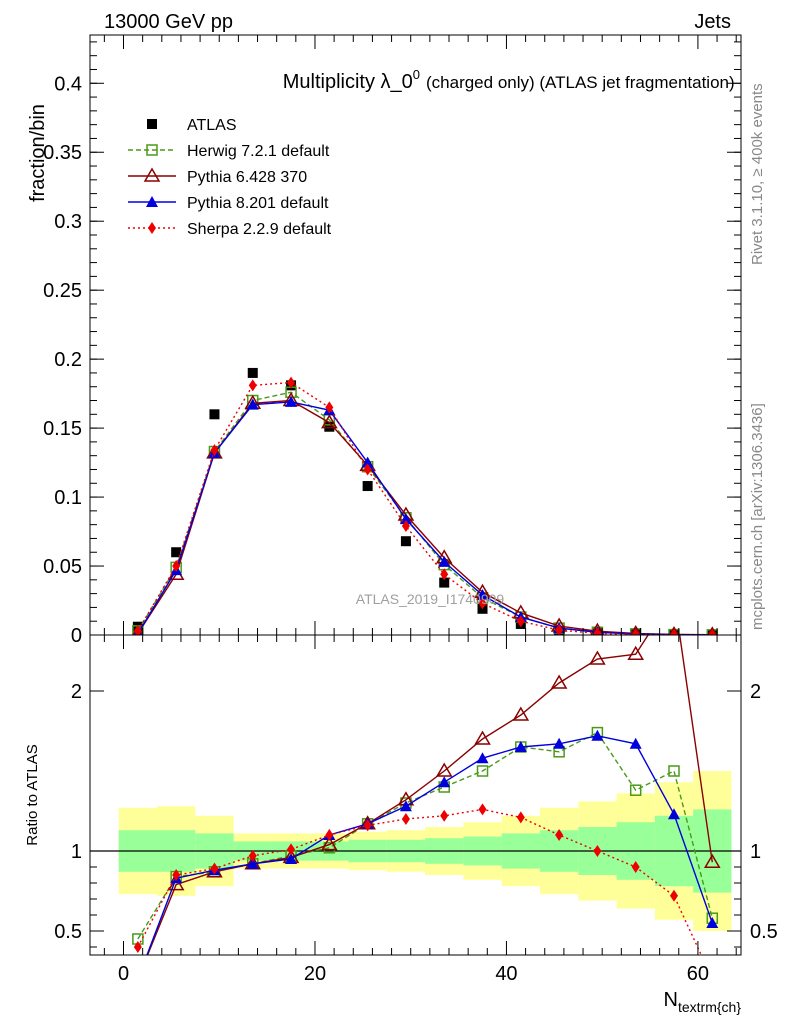  Describe the element at coordinates (712, 22) in the screenshot. I see `header-jets-label: Jets` at that location.